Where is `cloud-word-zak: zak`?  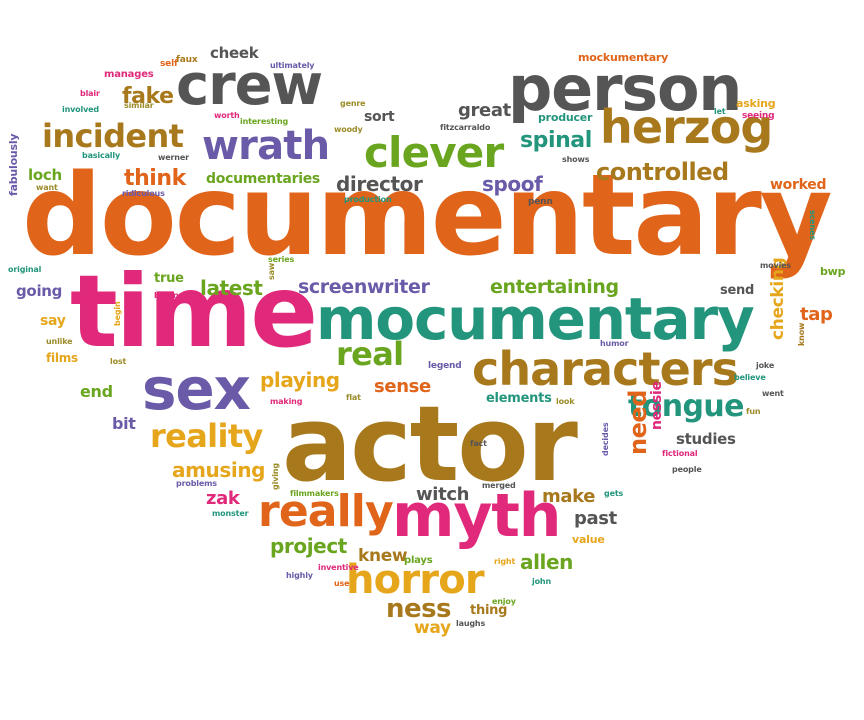
cloud-word-zak: zak is located at coordinates (223, 498).